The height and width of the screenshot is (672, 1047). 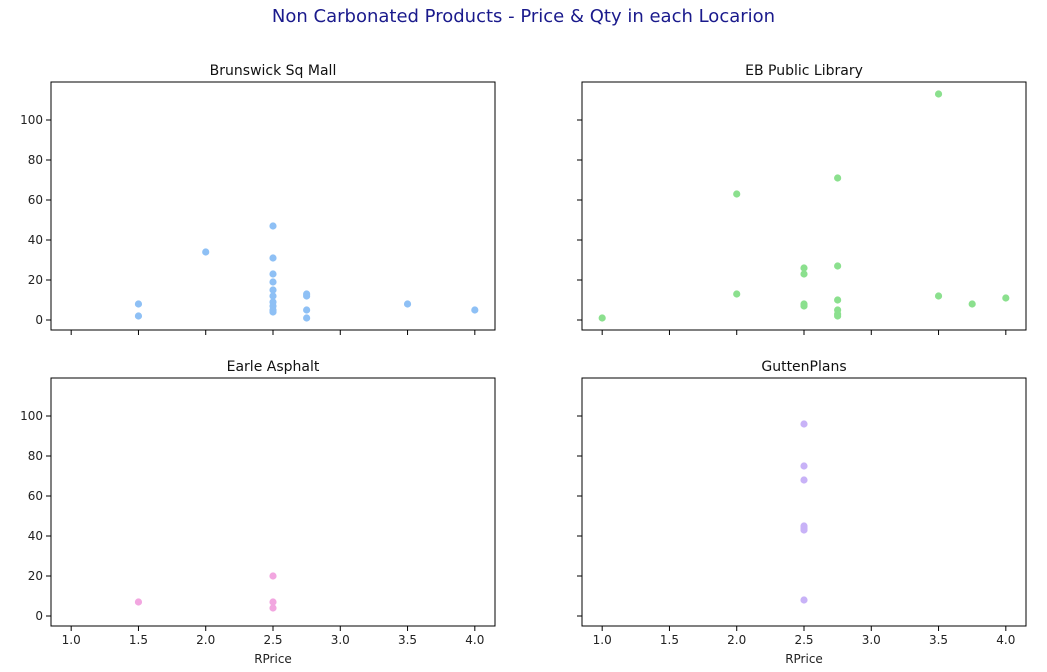 I want to click on panel-title: Brunswick Sq Mall, so click(x=273, y=71).